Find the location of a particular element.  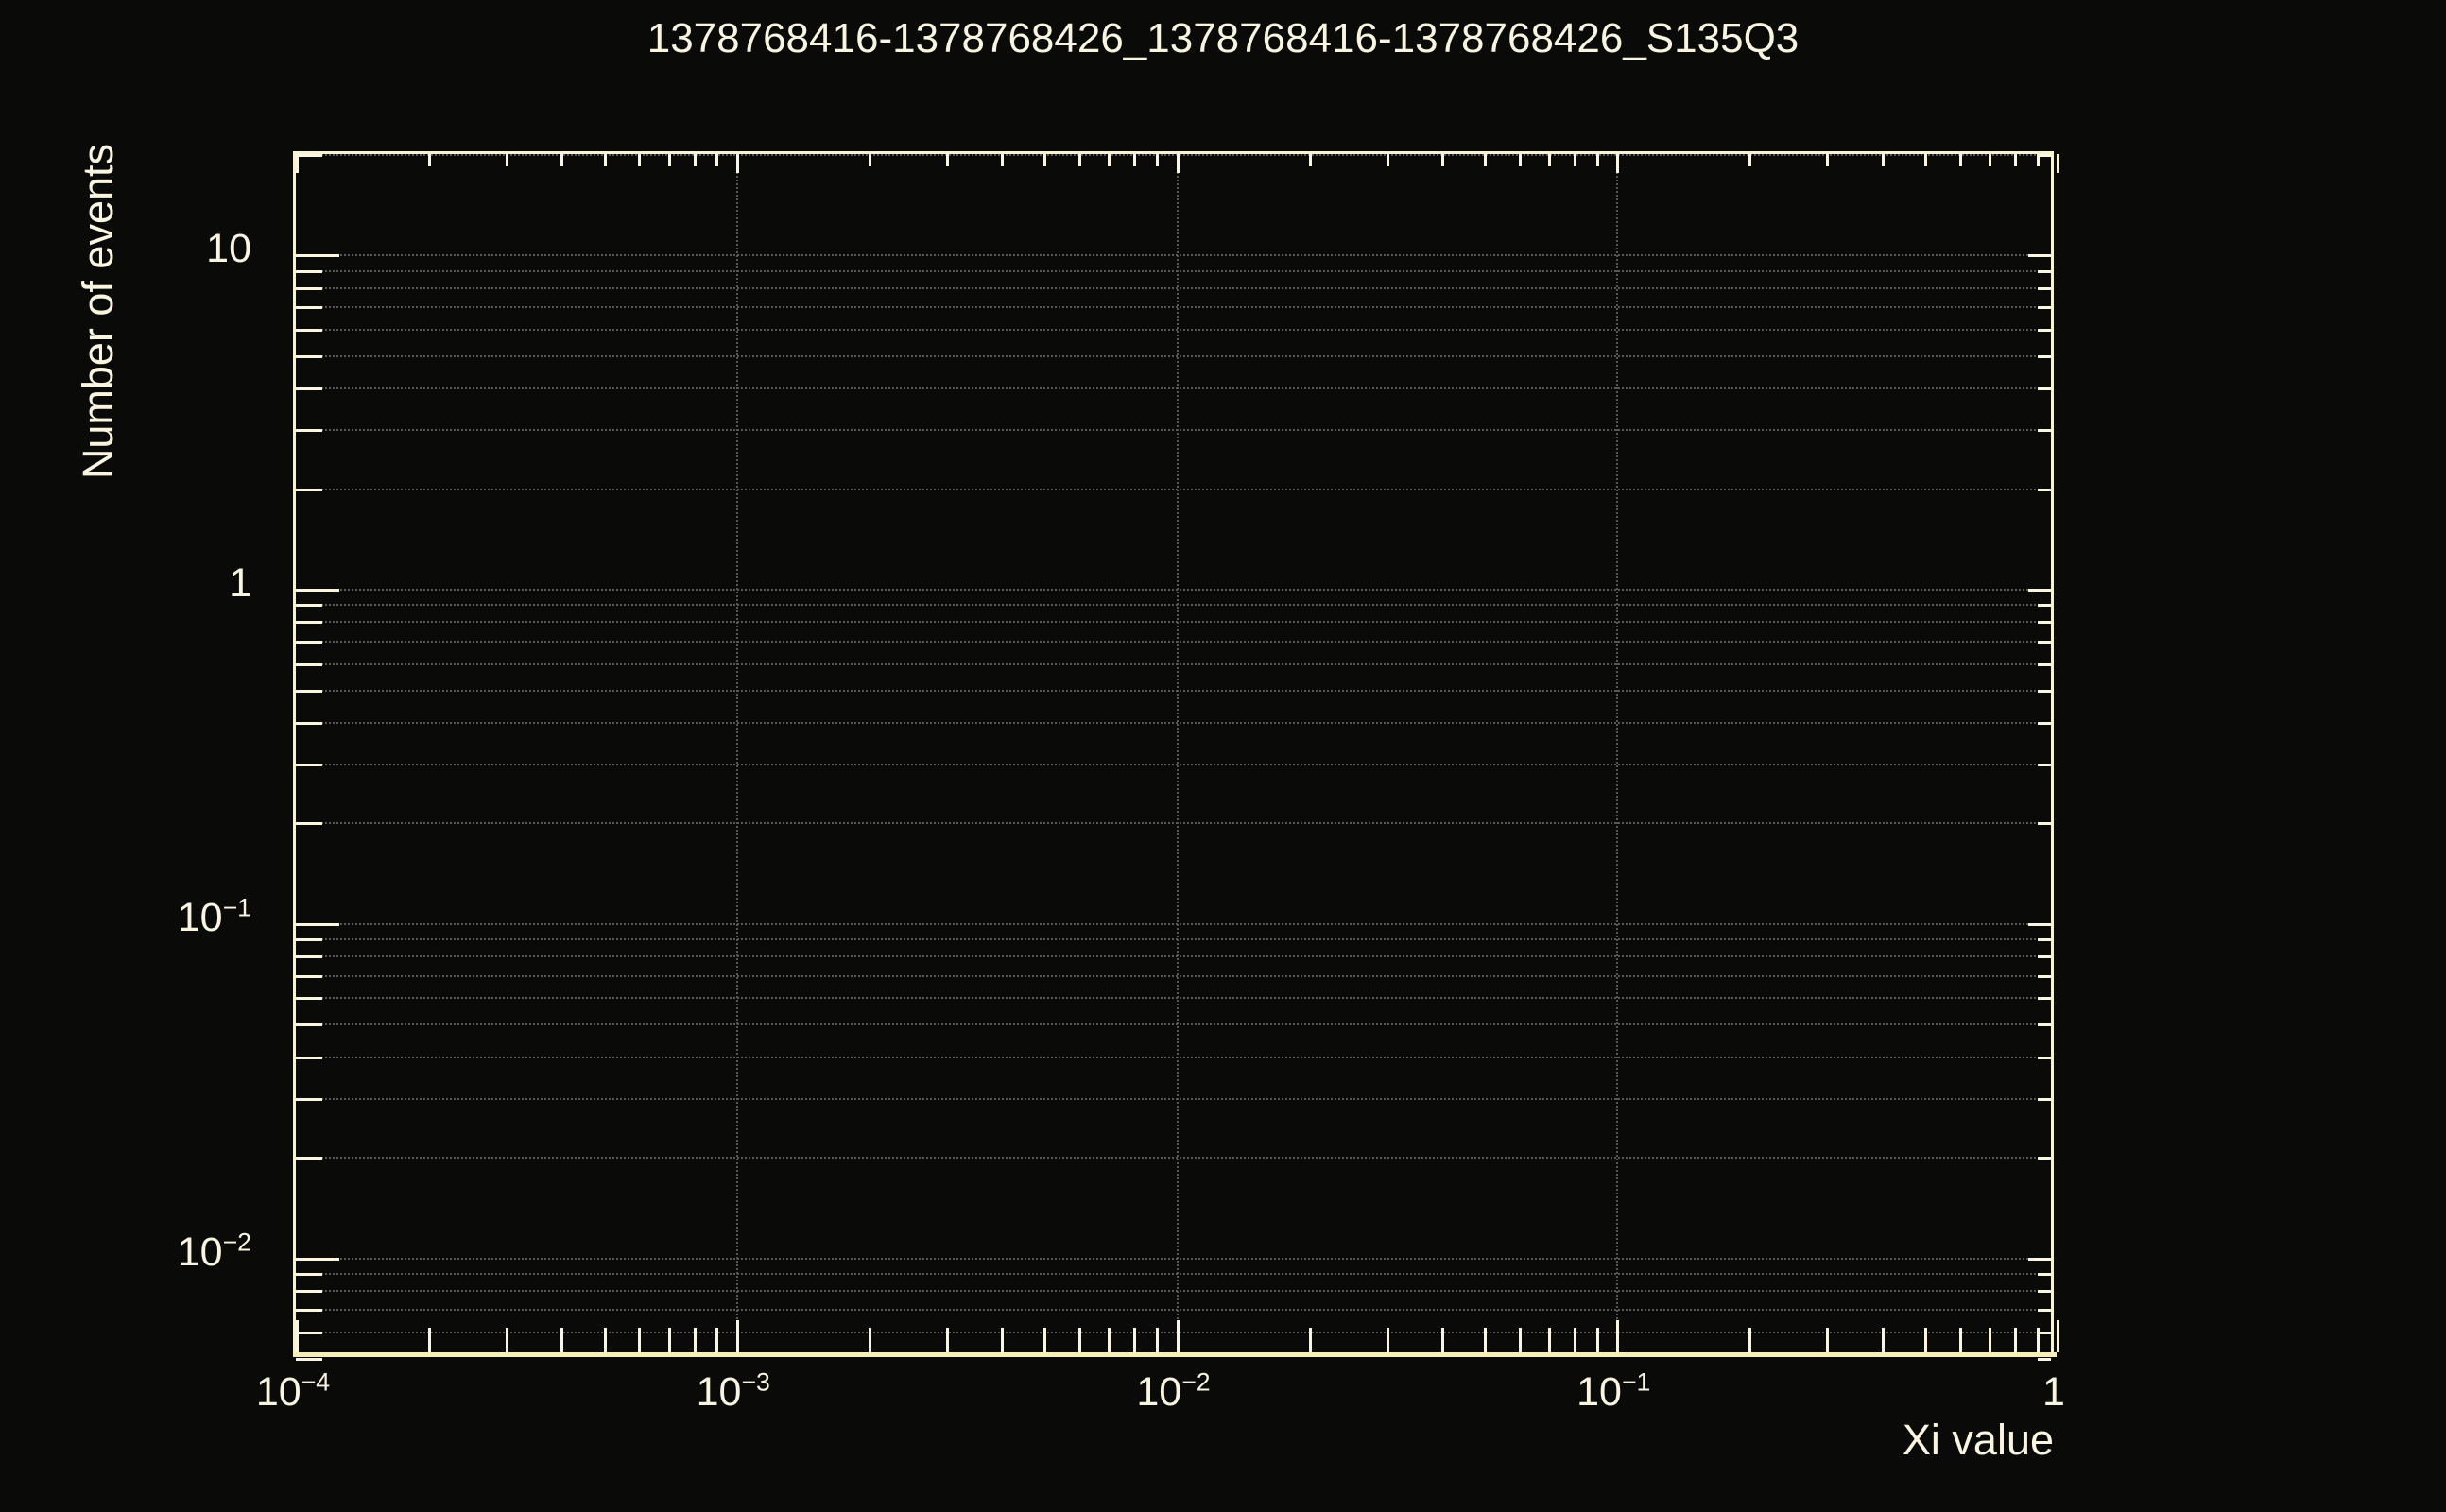

tick-label-exponent: −2 is located at coordinates (237, 1242).